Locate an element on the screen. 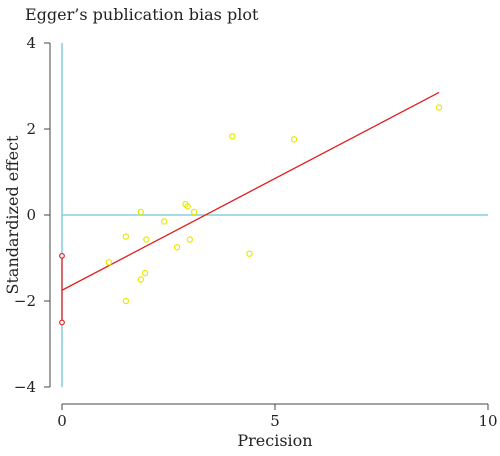 The width and height of the screenshot is (500, 456). y-tick-label: −2 is located at coordinates (25, 301).